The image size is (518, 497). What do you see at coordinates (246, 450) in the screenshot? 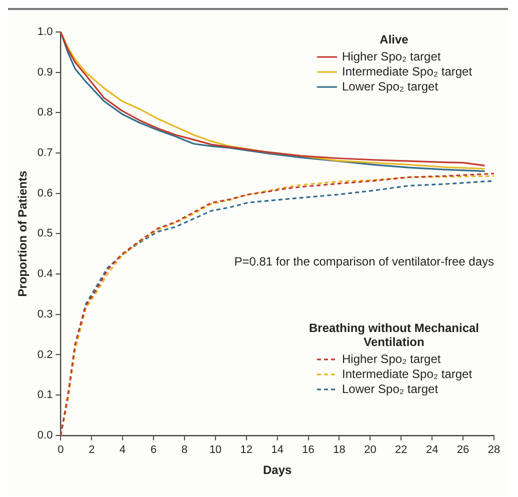
I see `x-tick-label: 12` at bounding box center [246, 450].